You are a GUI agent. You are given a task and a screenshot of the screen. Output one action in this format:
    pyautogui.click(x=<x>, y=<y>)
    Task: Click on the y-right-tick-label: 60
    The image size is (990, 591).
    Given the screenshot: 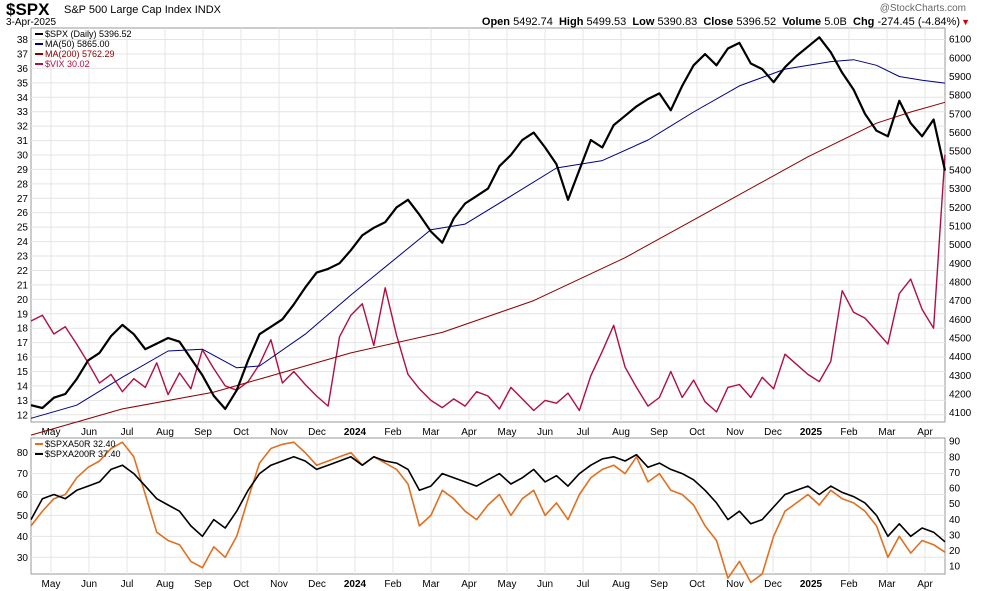 What is the action you would take?
    pyautogui.click(x=955, y=489)
    